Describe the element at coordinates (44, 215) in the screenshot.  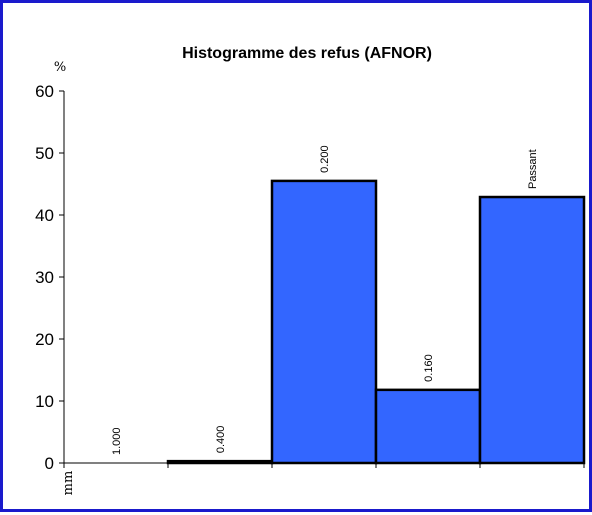
I see `y-tick-label: 40` at that location.